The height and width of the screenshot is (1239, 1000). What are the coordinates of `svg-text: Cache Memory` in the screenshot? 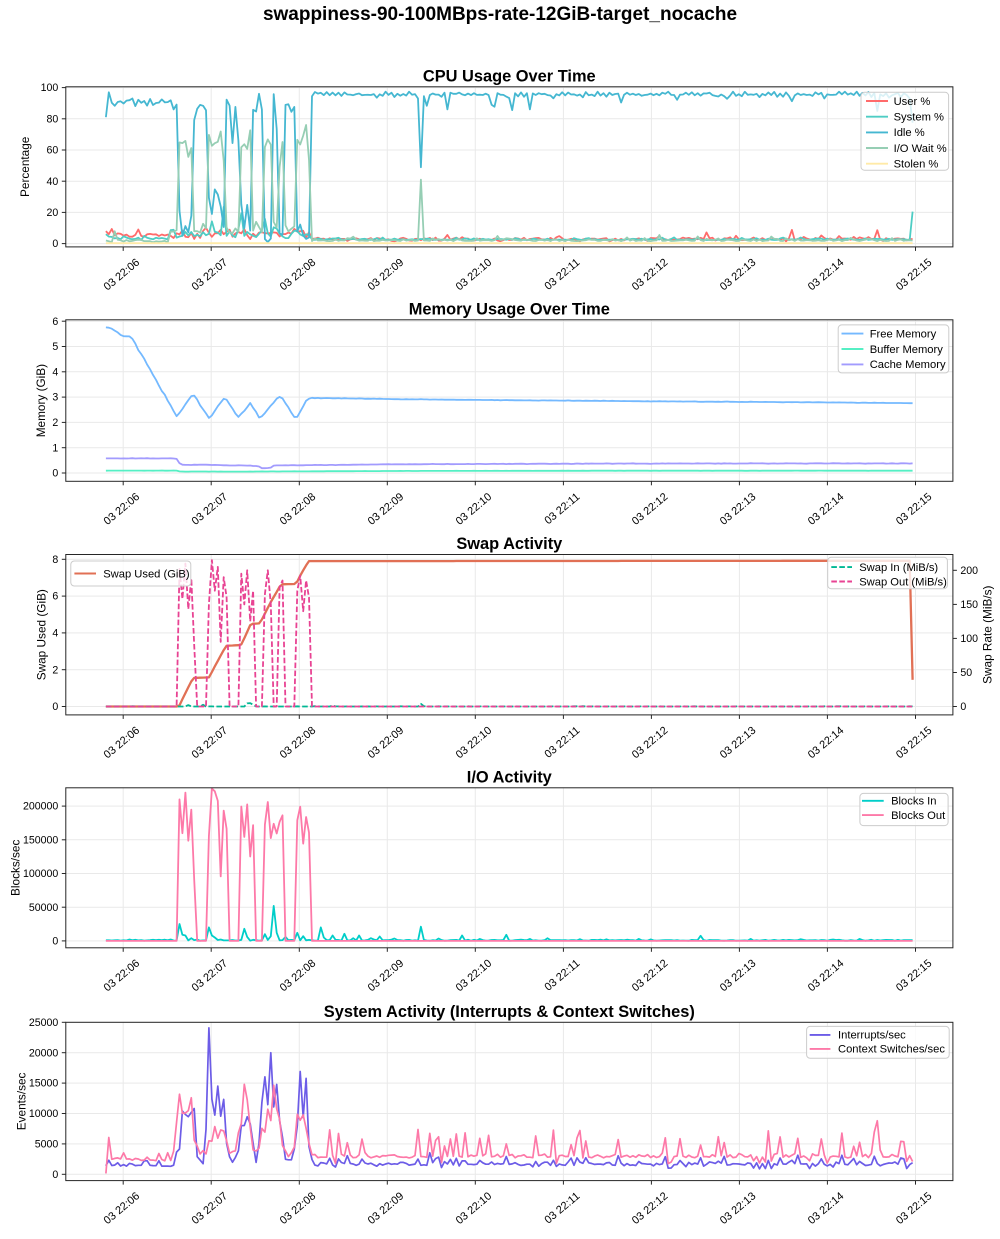 It's located at (908, 365).